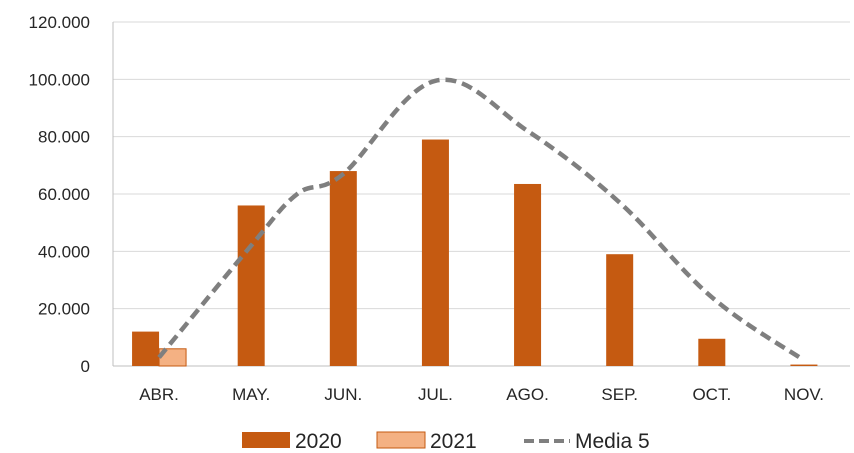 The width and height of the screenshot is (854, 453). What do you see at coordinates (401, 440) in the screenshot?
I see `legend-swatch-2021` at bounding box center [401, 440].